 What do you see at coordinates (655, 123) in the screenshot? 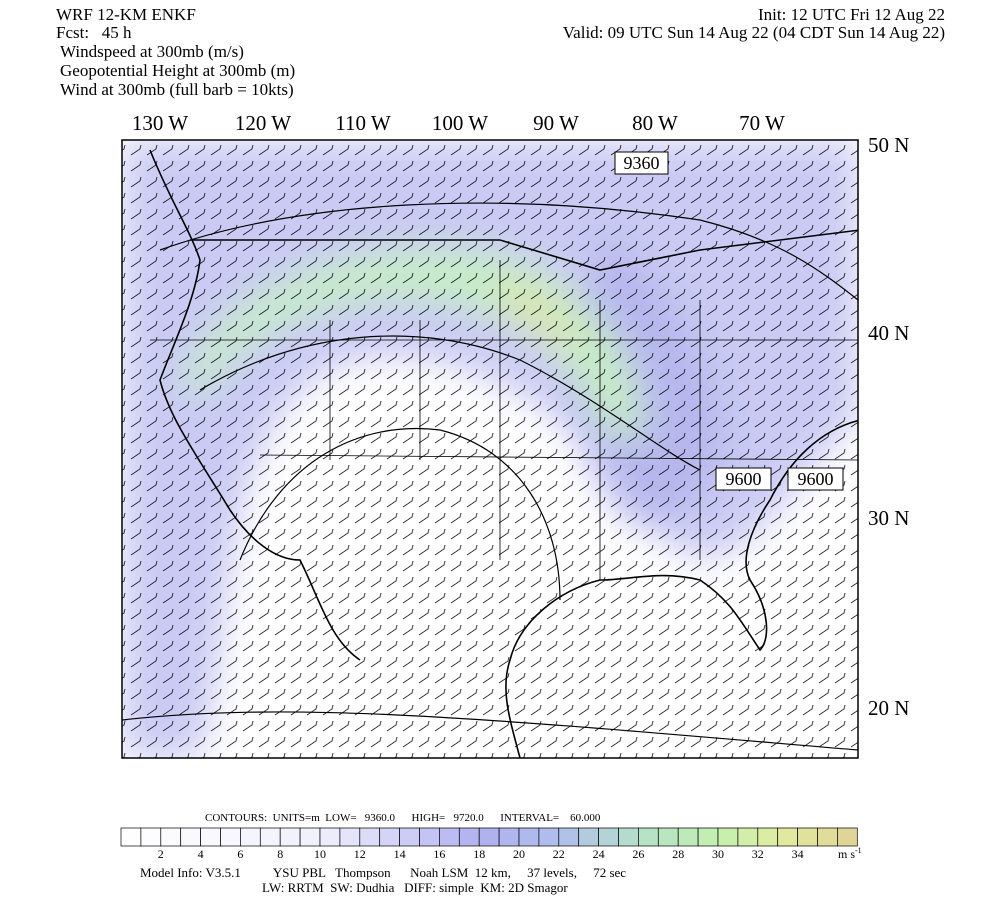
I see `lon-label: 80 W` at bounding box center [655, 123].